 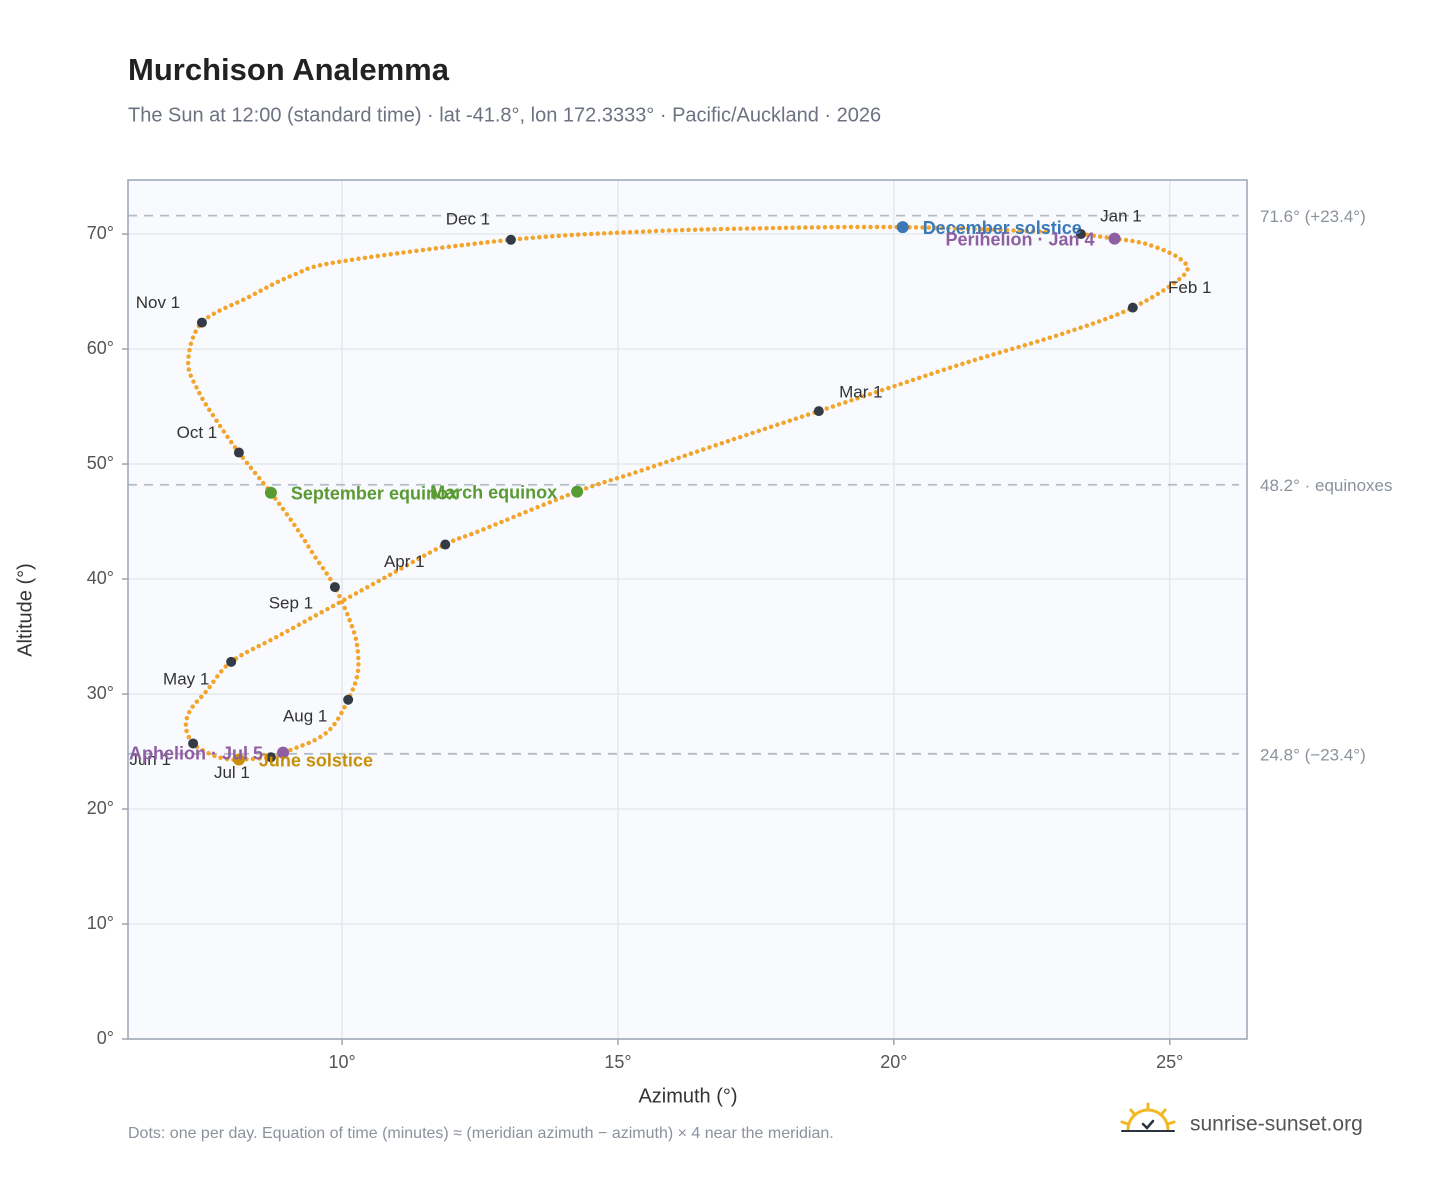 I want to click on event-label: June solstice, so click(x=316, y=760).